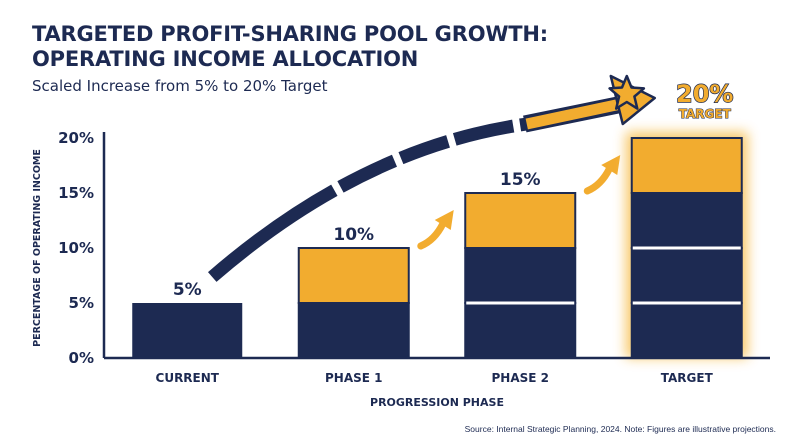 The image size is (800, 447). Describe the element at coordinates (521, 378) in the screenshot. I see `x-tick-label-phase-2: PHASE 2` at that location.